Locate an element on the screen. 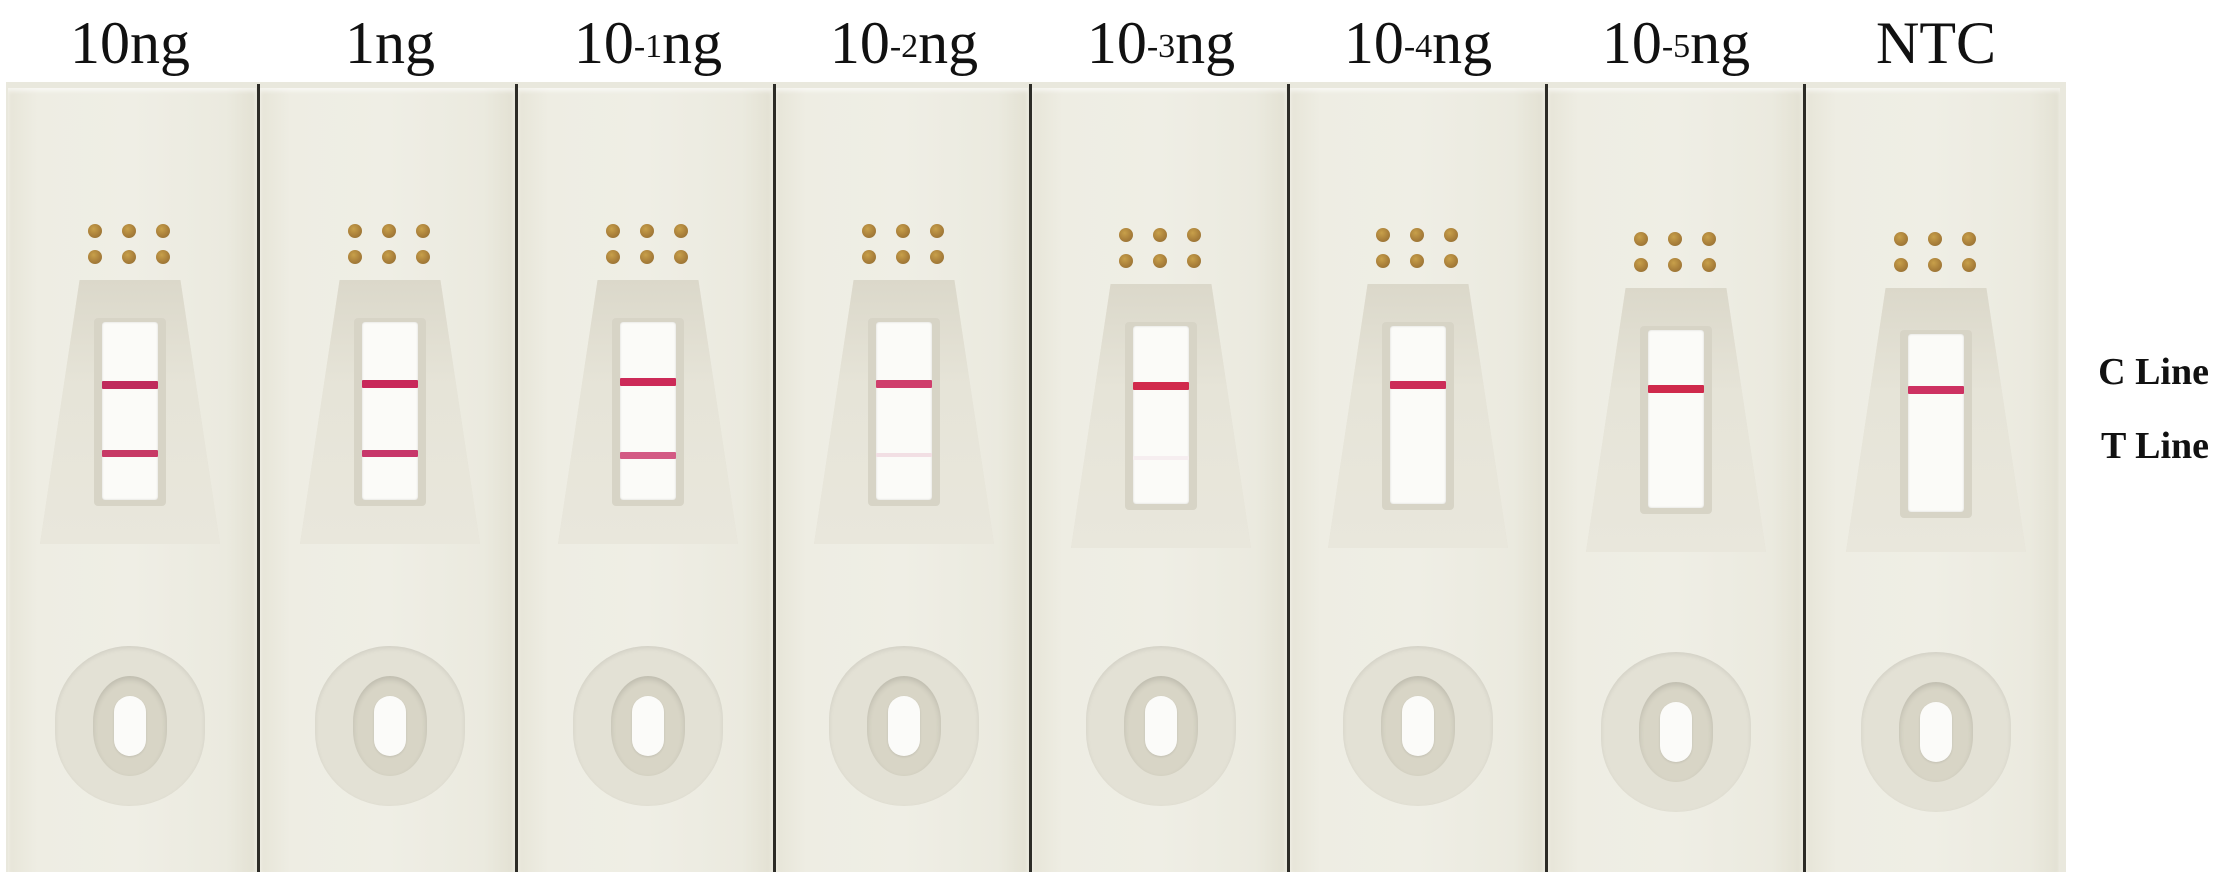  label-base: 1 is located at coordinates (360, 43).